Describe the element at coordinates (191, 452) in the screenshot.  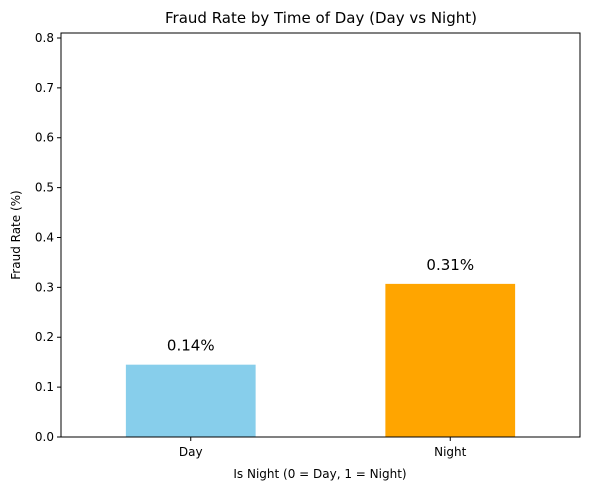
I see `x-tick-label-day: Day` at that location.